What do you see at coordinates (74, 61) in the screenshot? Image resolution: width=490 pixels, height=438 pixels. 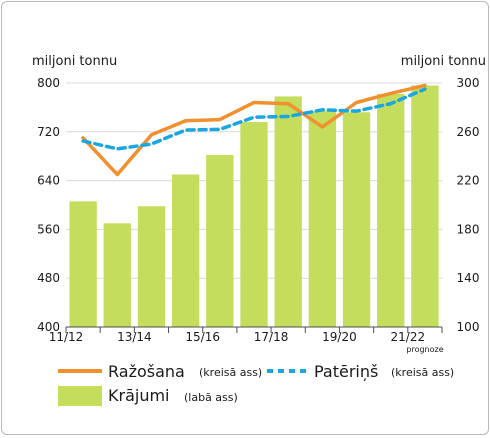 I see `left-axis-label: miljoni tonnu` at bounding box center [74, 61].